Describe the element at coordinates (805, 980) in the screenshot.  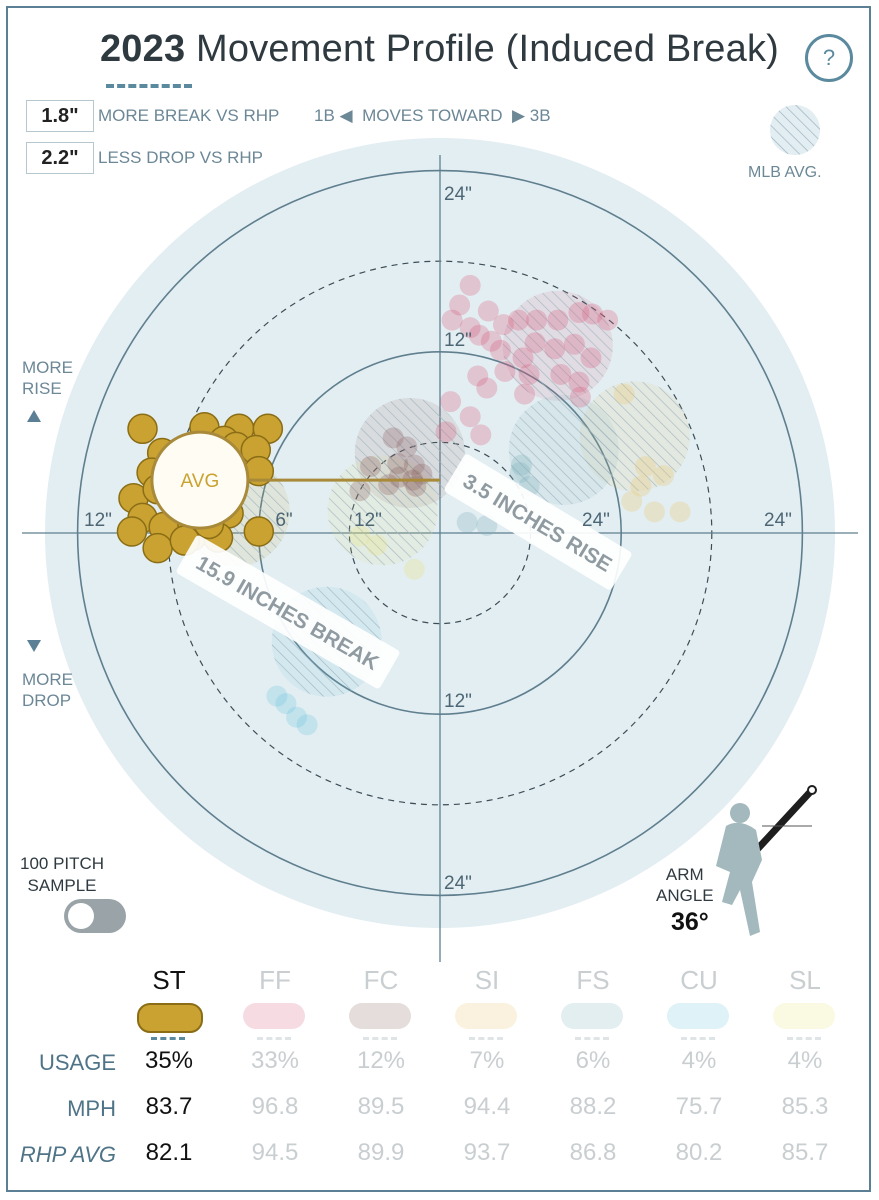
I see `pitch-code: SL` at that location.